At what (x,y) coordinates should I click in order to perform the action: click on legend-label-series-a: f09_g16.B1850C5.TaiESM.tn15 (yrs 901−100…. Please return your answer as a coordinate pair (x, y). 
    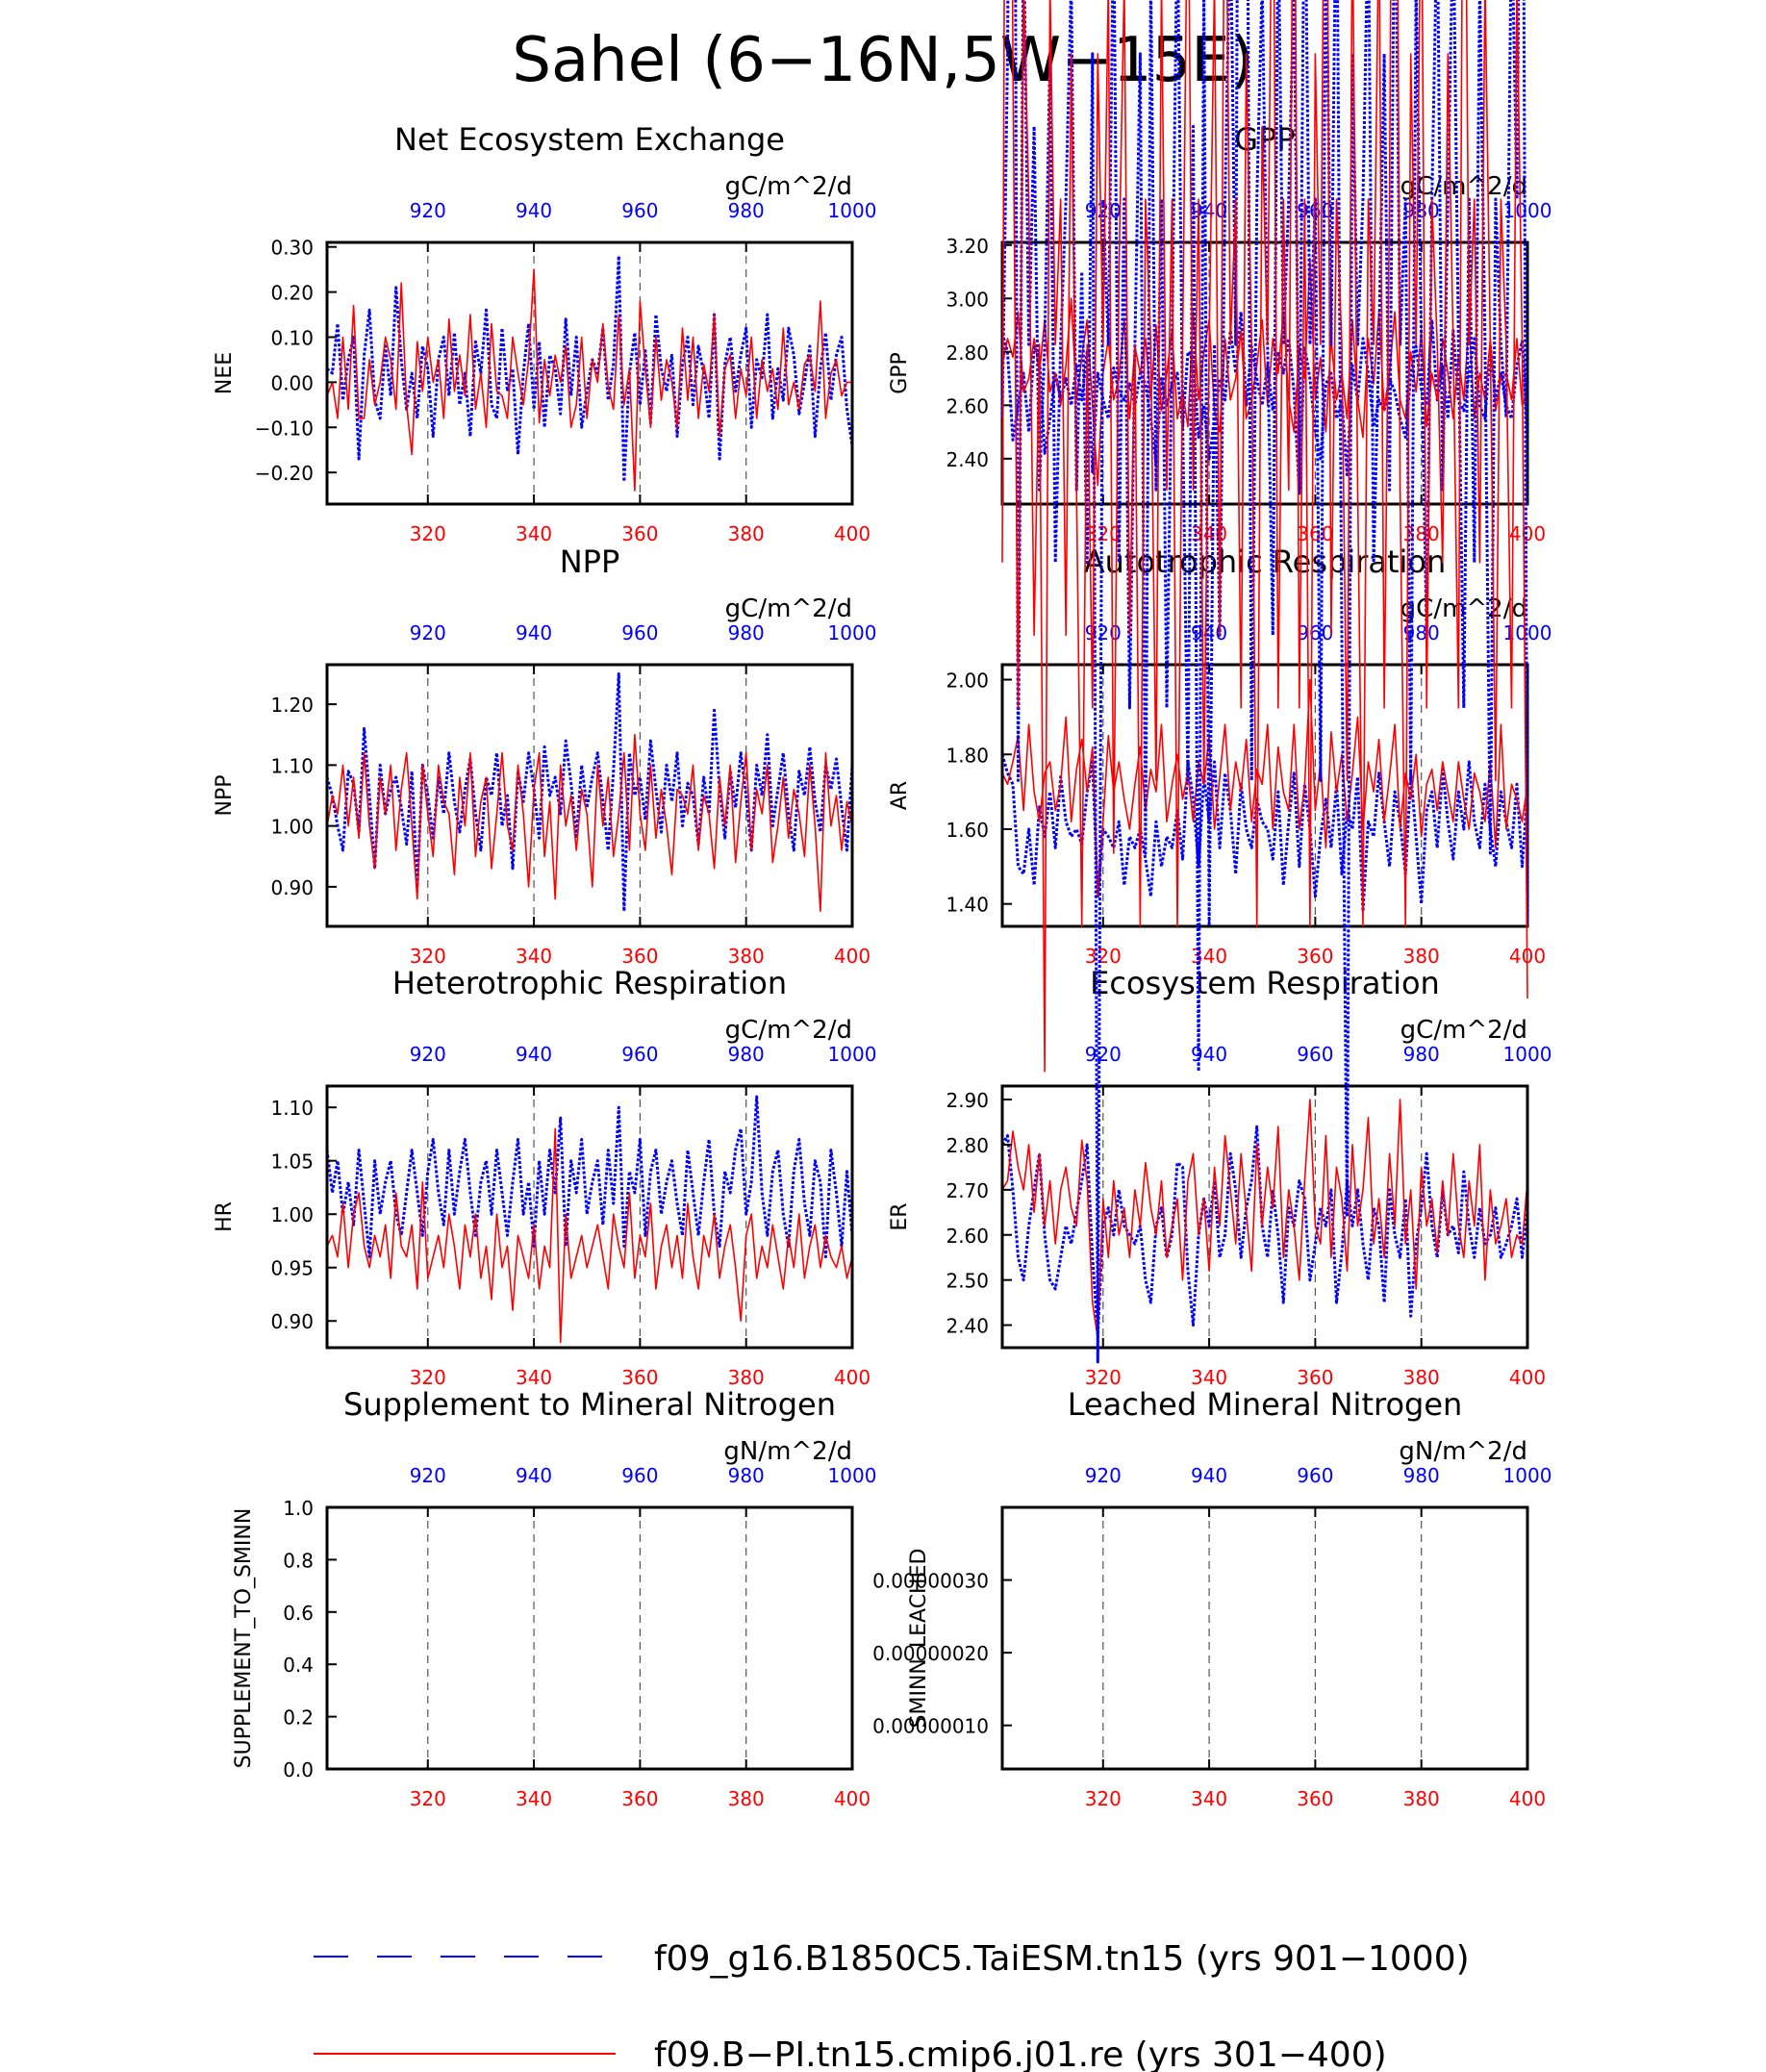
    Looking at the image, I should click on (1062, 1959).